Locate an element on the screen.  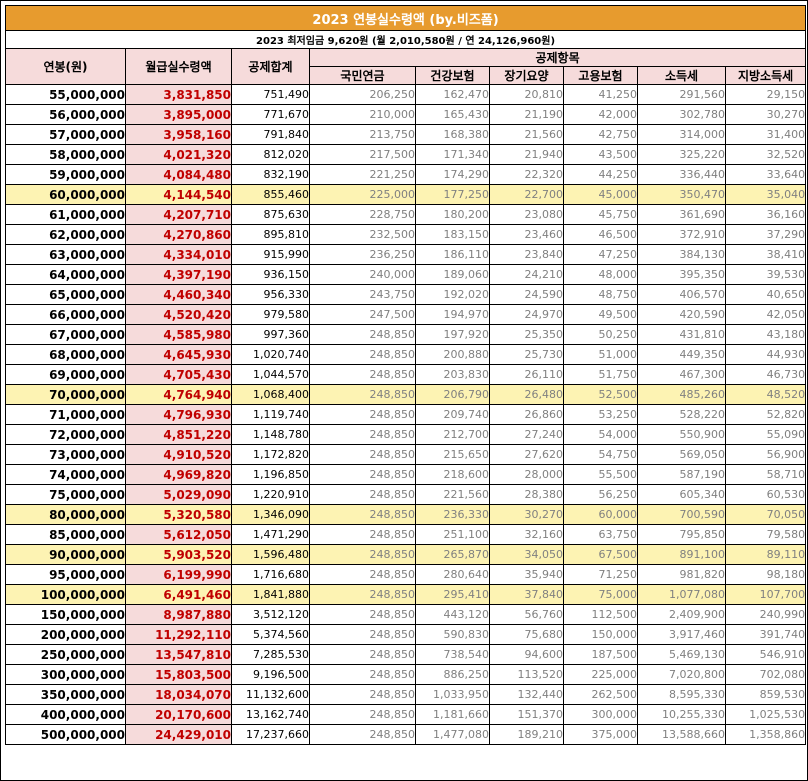
income-tax-cell: 3,917,460 is located at coordinates (681, 634).